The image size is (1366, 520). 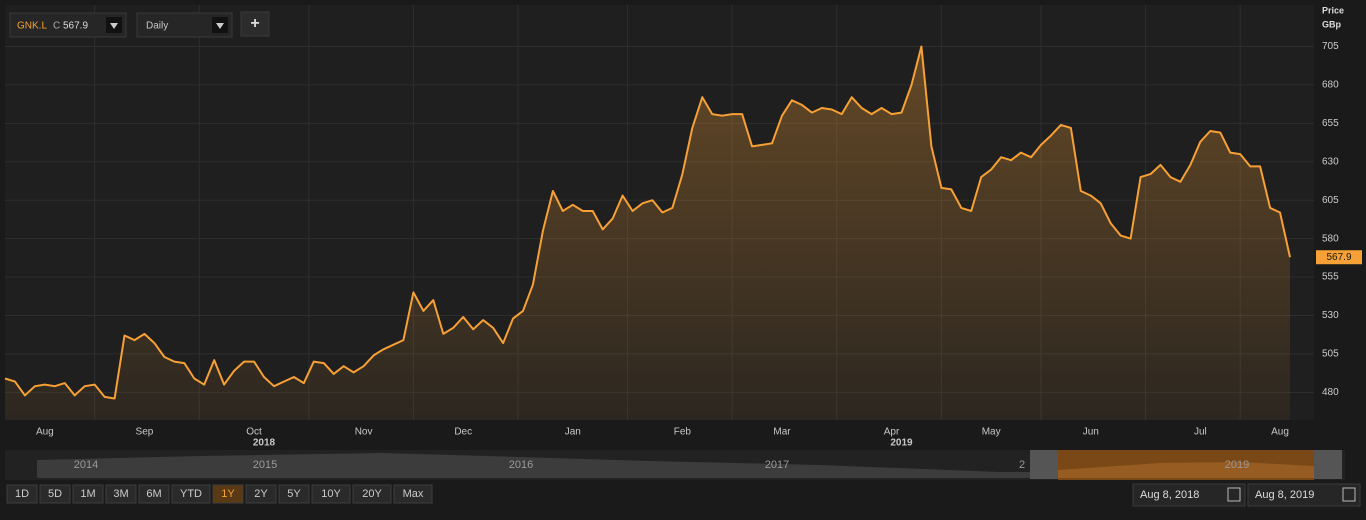 I want to click on close-prefix: C, so click(x=56, y=26).